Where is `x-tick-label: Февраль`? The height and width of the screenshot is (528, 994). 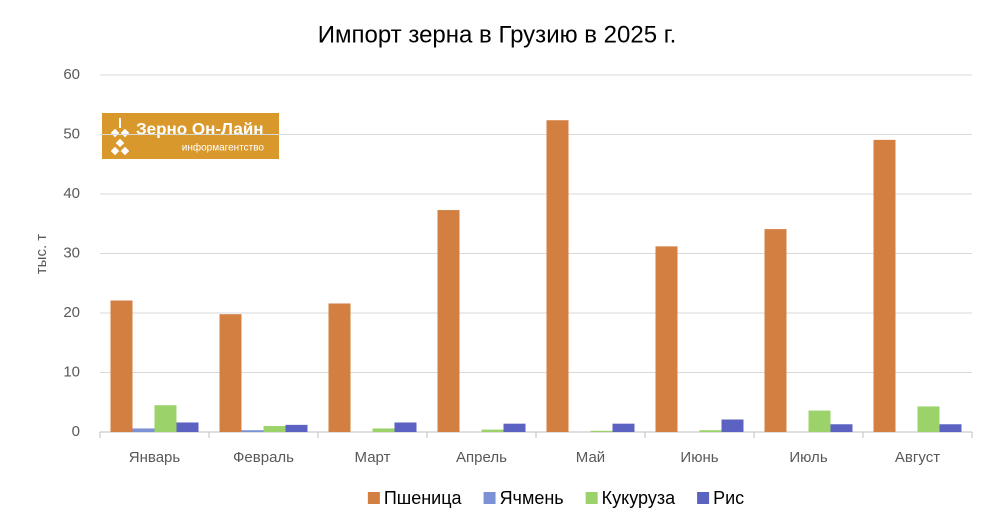
x-tick-label: Февраль is located at coordinates (263, 457).